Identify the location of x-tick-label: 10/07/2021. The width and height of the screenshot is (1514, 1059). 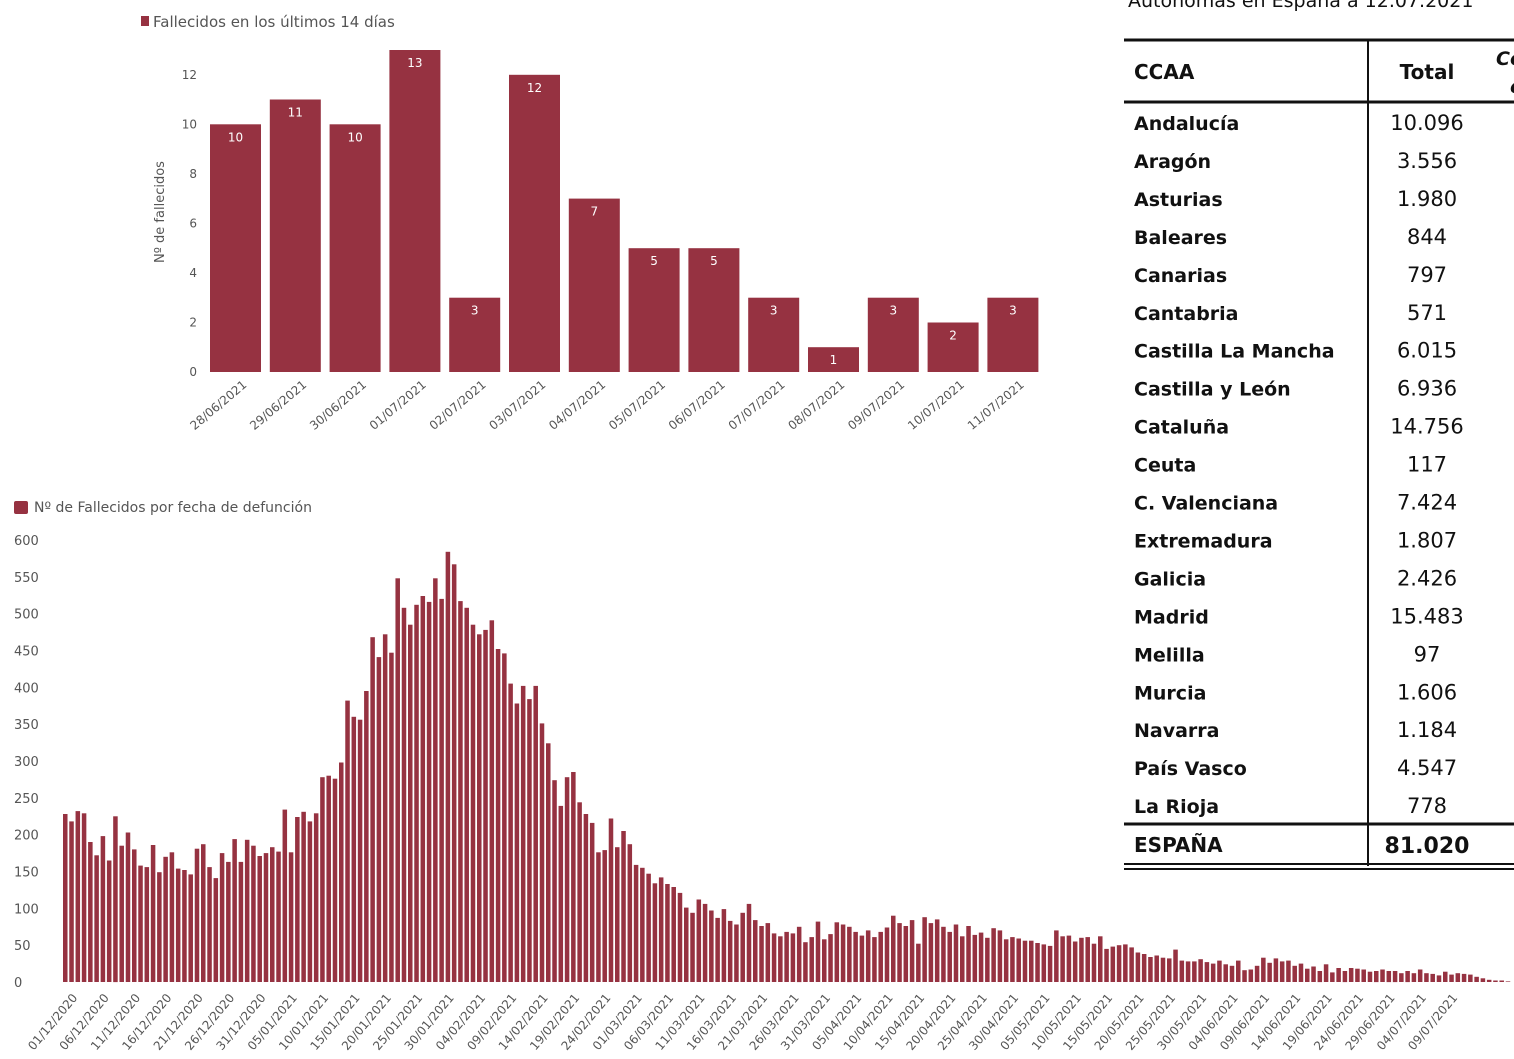
(936, 405).